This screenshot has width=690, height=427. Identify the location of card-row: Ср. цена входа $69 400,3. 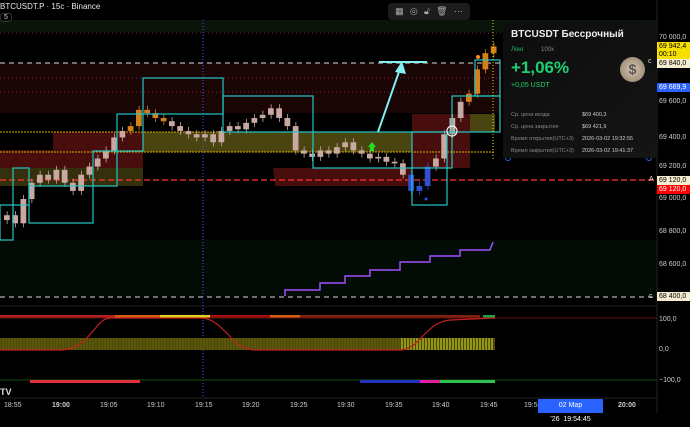
(559, 115).